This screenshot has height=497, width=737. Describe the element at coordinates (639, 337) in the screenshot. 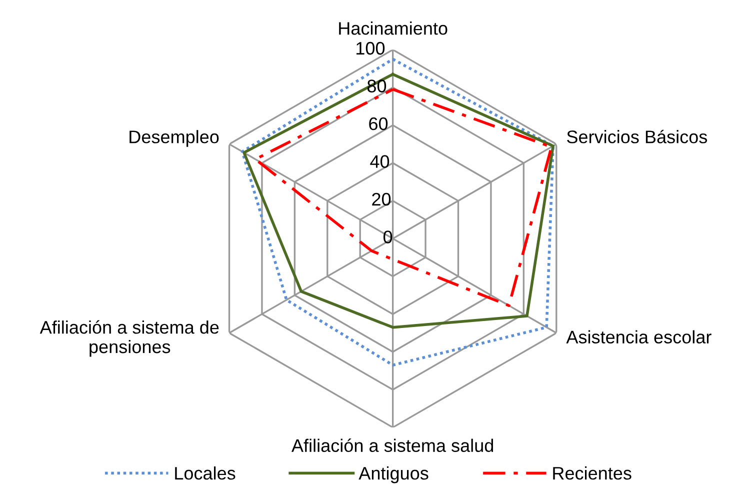

I see `spoke-label: Asistencia escolar` at that location.